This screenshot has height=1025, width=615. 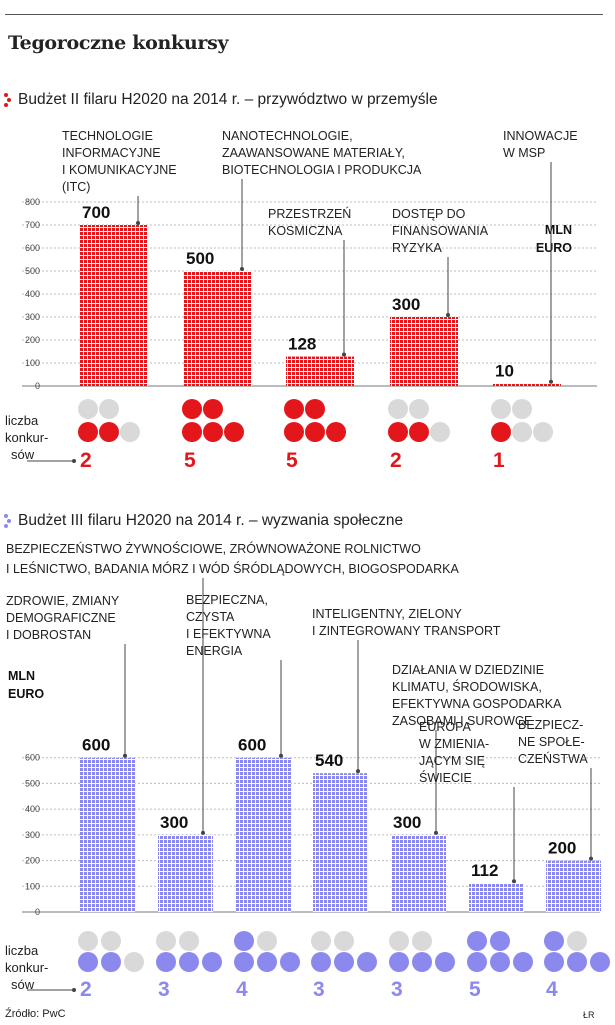 What do you see at coordinates (552, 989) in the screenshot?
I see `contest-count-label: 4` at bounding box center [552, 989].